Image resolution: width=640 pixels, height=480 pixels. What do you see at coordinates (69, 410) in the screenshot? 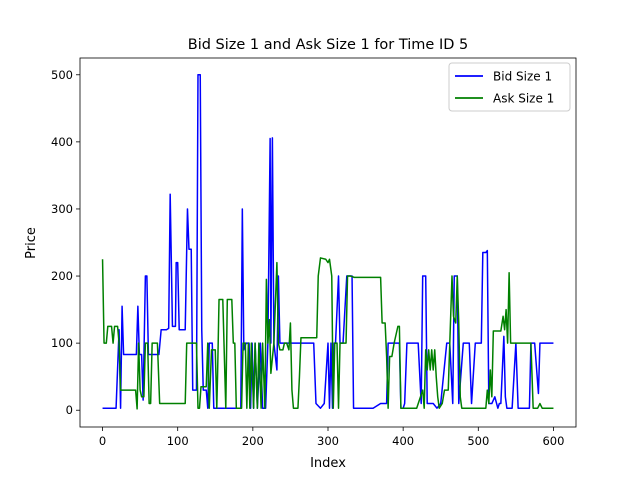
I see `y-tick-label: 0` at bounding box center [69, 410].